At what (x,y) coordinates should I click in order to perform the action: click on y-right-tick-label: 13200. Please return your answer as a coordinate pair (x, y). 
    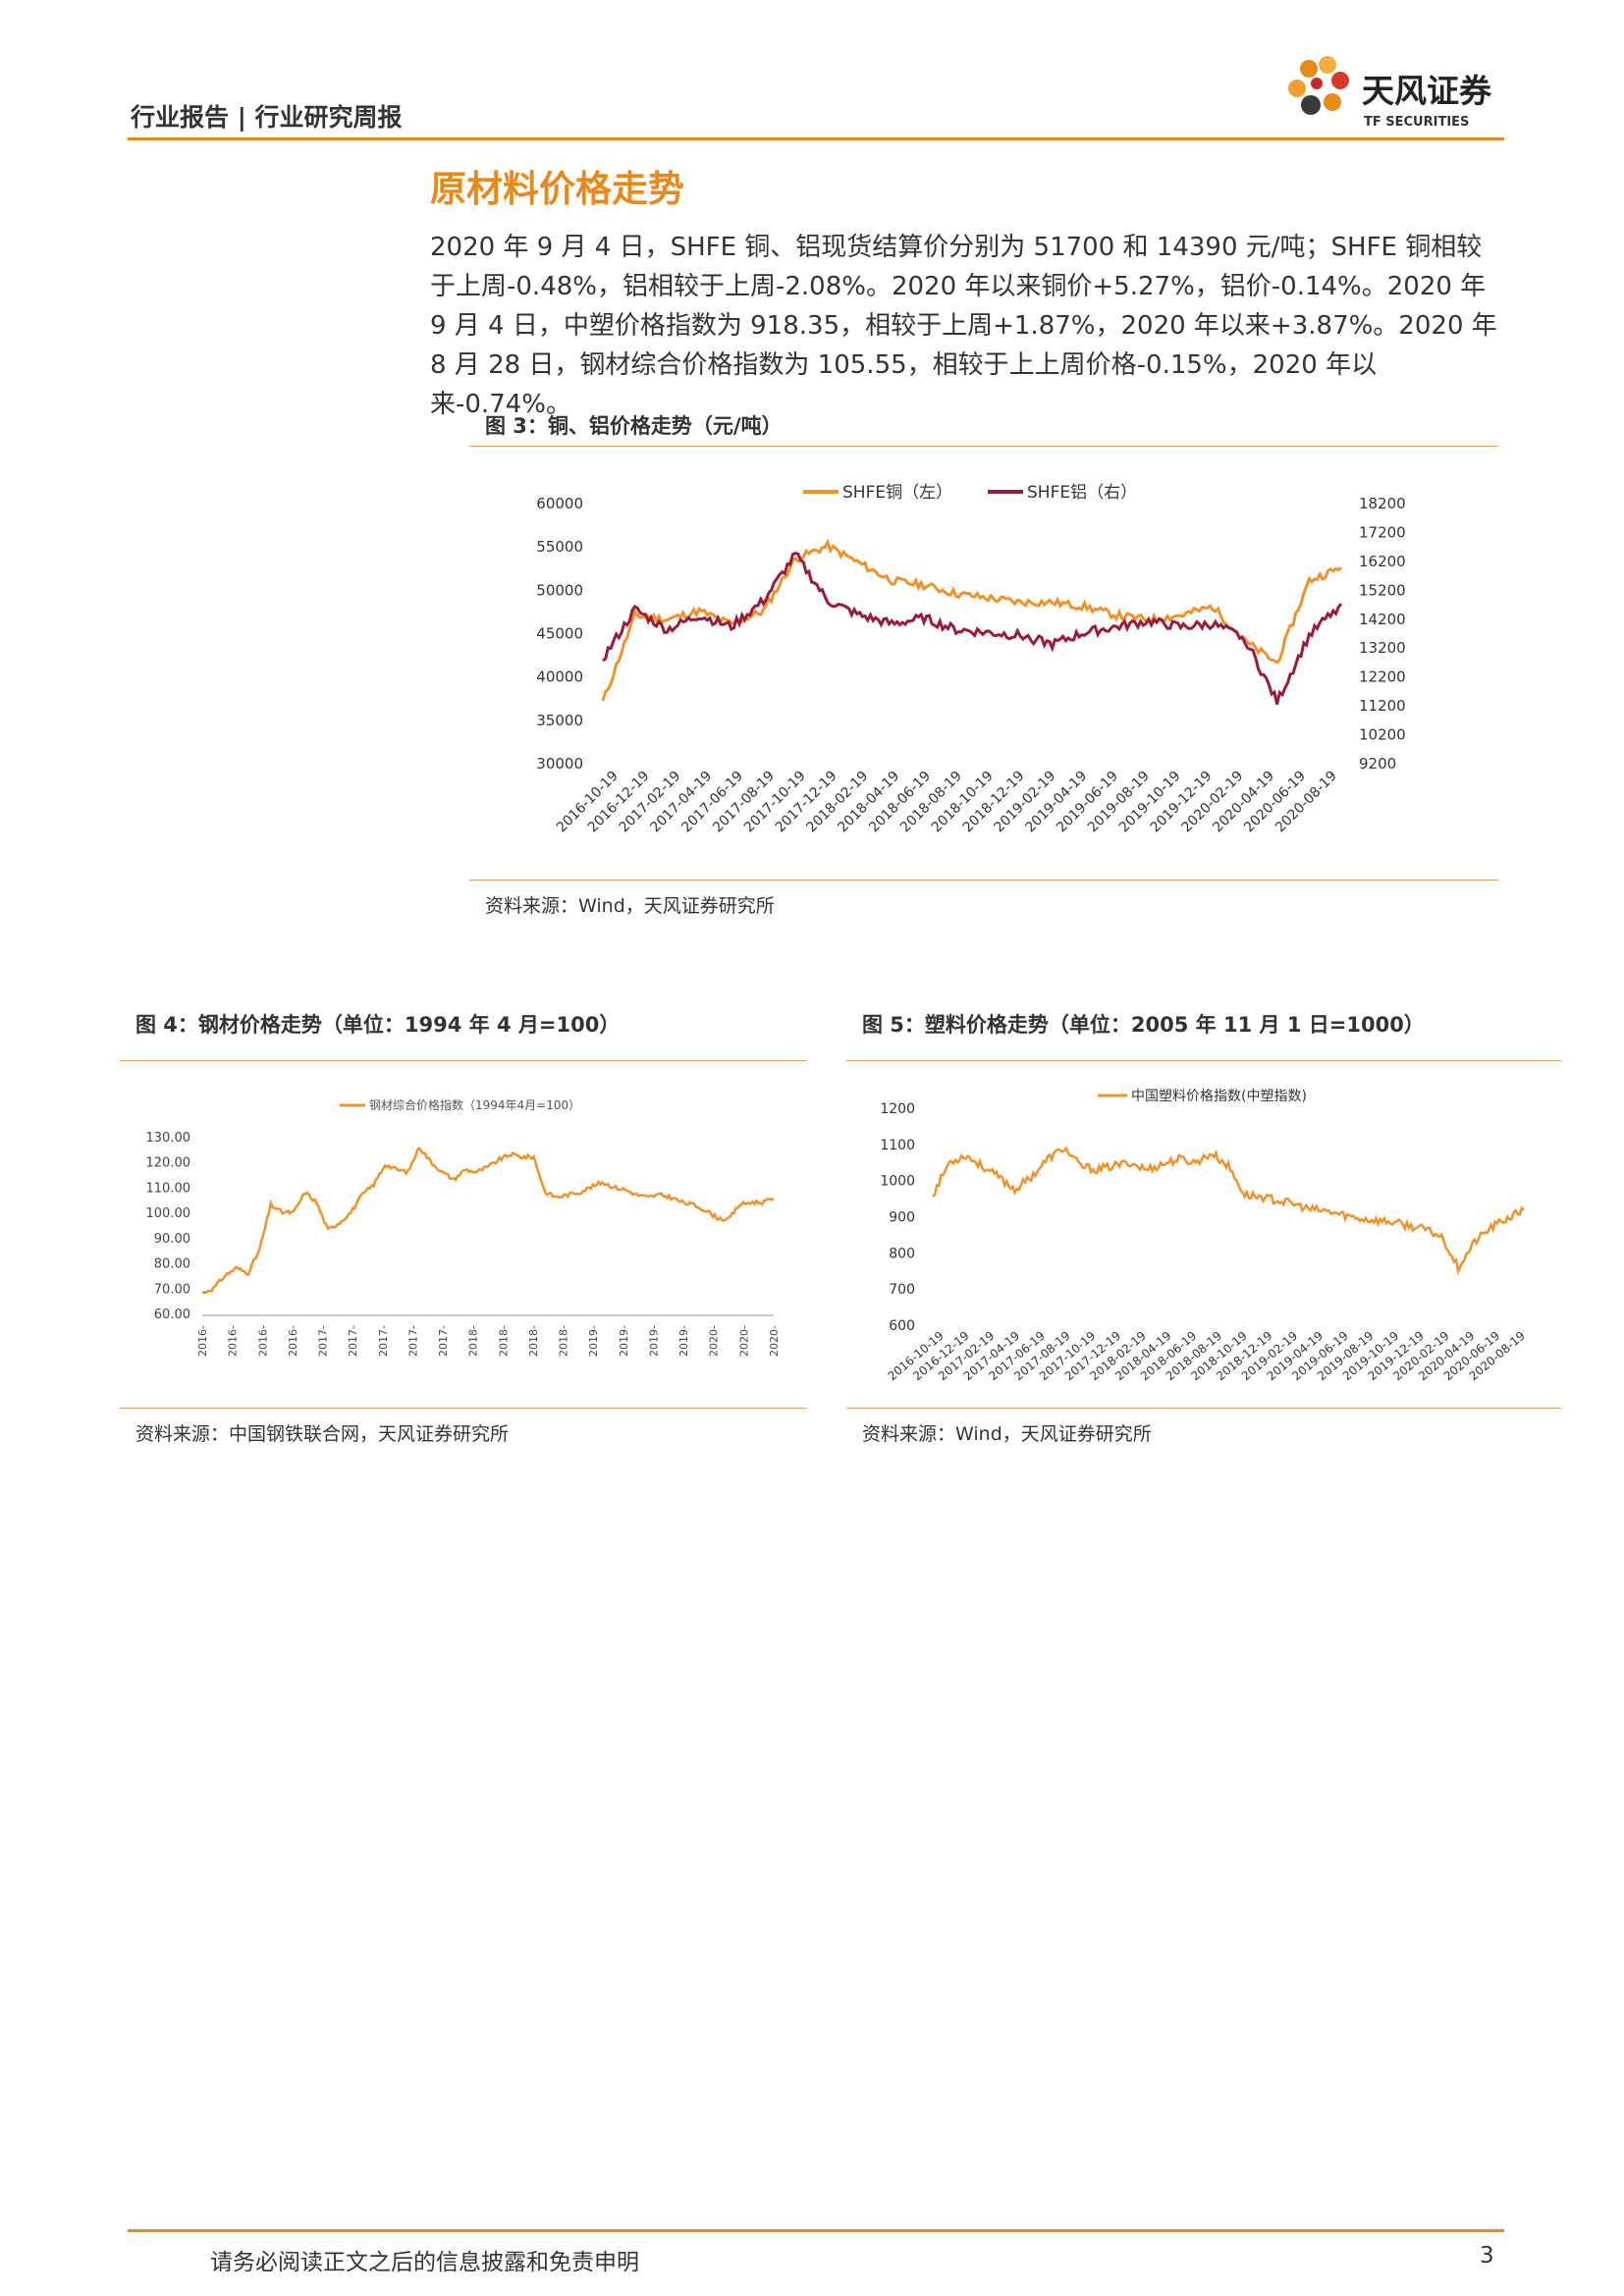
    Looking at the image, I should click on (1382, 648).